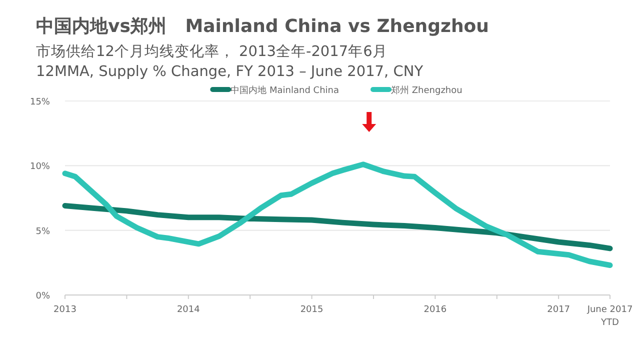 Image resolution: width=640 pixels, height=360 pixels. What do you see at coordinates (435, 310) in the screenshot?
I see `x-tick-label: 2016` at bounding box center [435, 310].